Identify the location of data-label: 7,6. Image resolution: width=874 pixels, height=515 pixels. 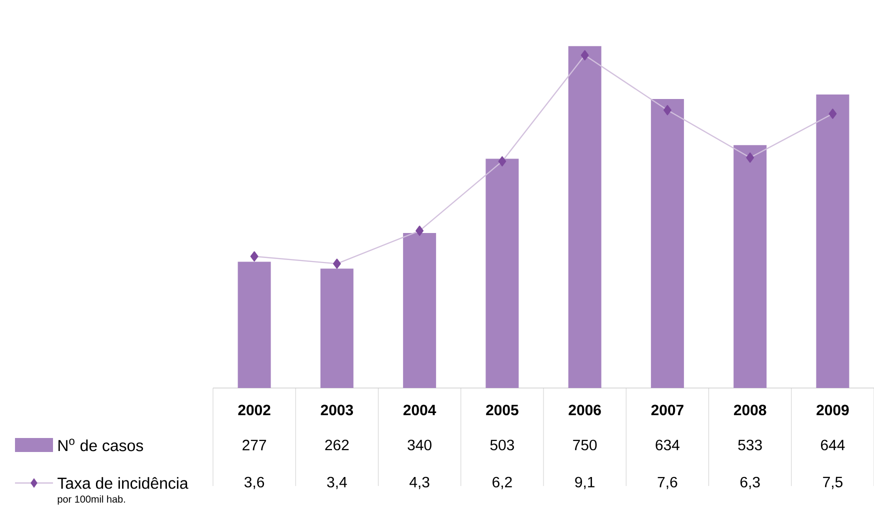
(668, 483).